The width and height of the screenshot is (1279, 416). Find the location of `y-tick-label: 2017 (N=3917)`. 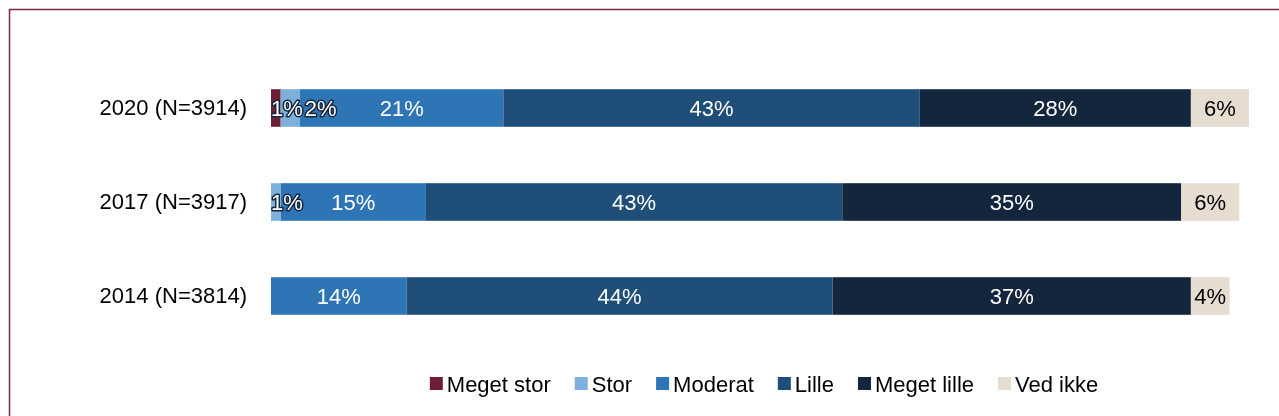

y-tick-label: 2017 (N=3917) is located at coordinates (173, 202).